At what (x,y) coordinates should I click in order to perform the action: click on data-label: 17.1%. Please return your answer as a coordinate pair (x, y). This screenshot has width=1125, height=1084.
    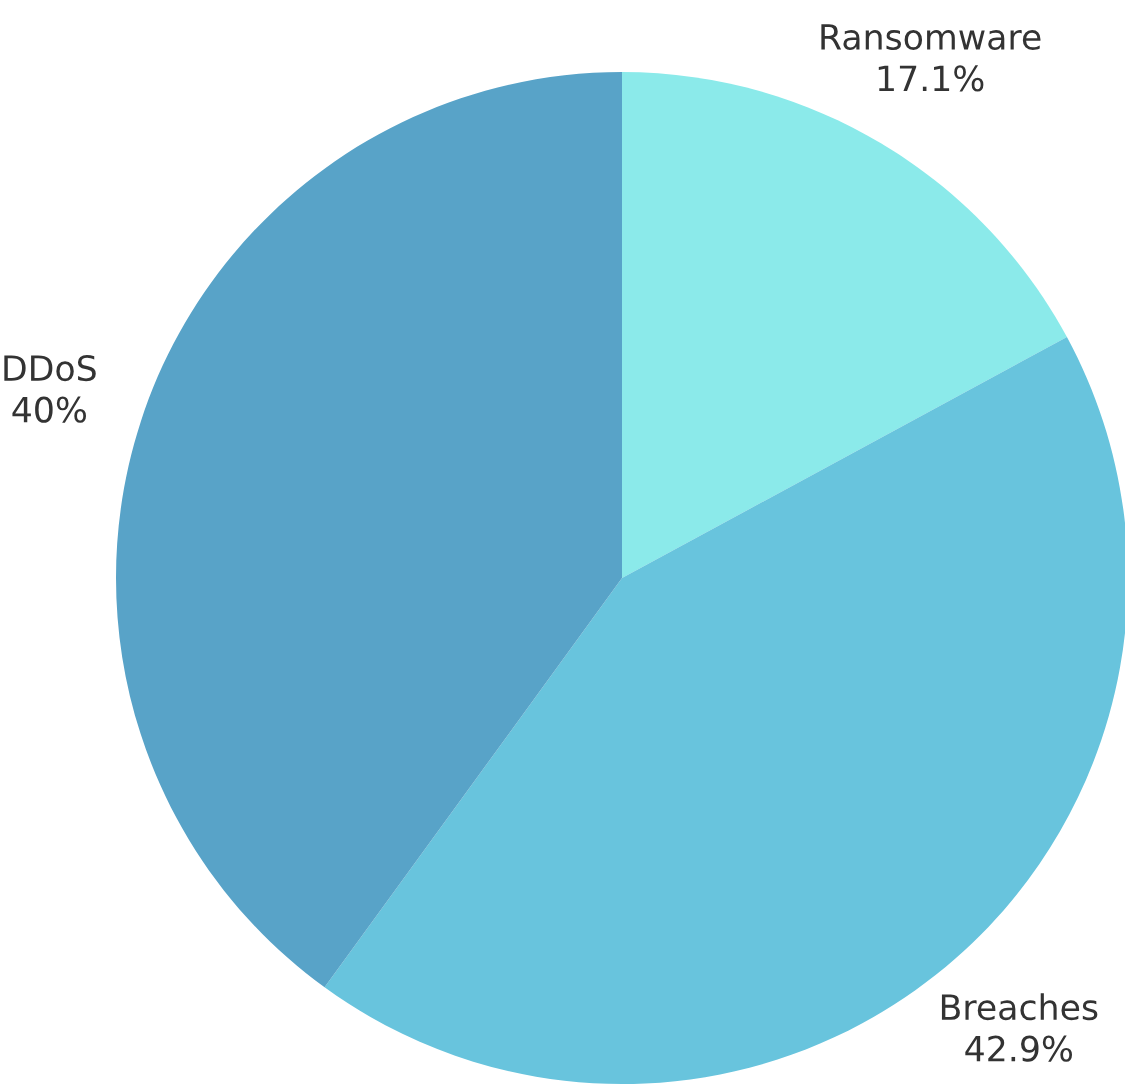
    Looking at the image, I should click on (931, 78).